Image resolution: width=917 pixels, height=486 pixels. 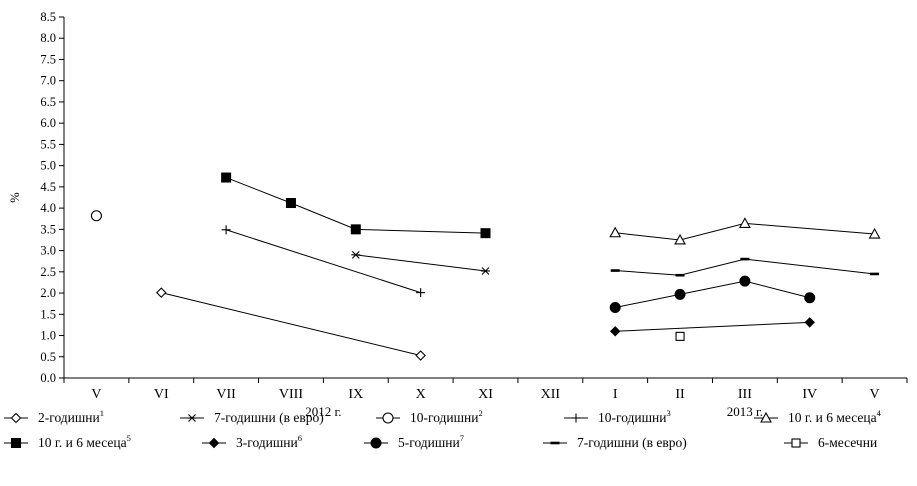 What do you see at coordinates (481, 413) in the screenshot?
I see `legend-footnote-mark: 2` at bounding box center [481, 413].